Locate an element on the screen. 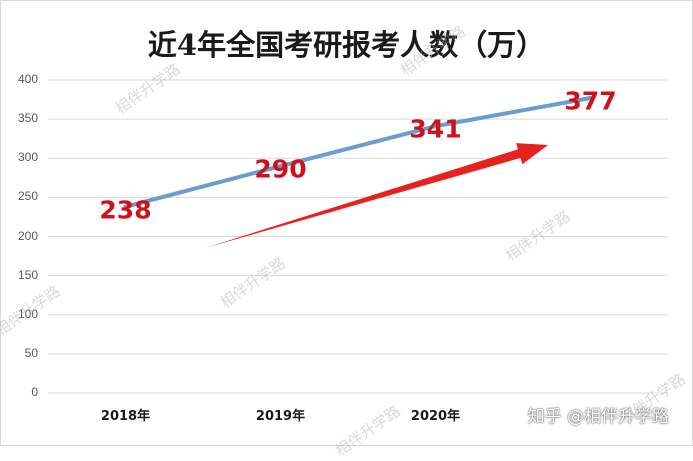 The width and height of the screenshot is (693, 461). chart-title: 近4年全国考研报考人数（万） is located at coordinates (346, 45).